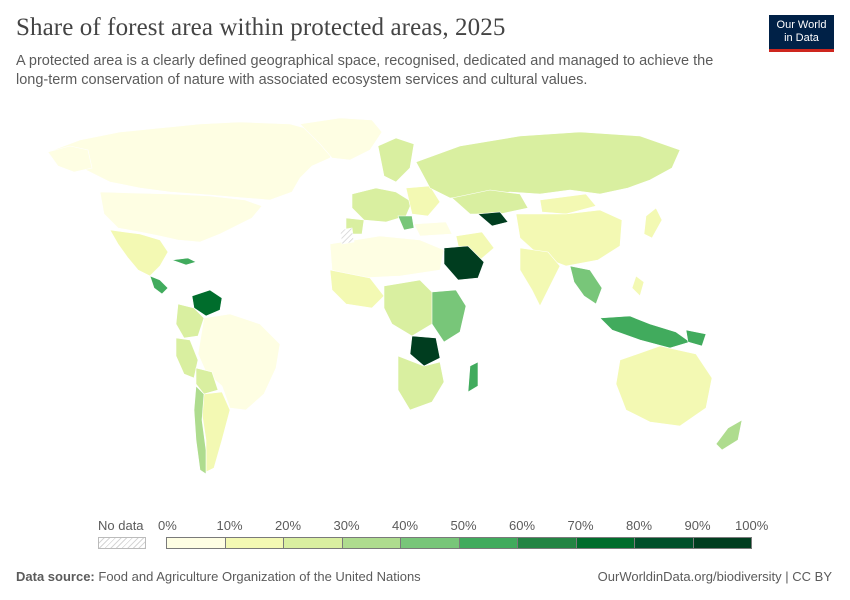 Image resolution: width=850 pixels, height=600 pixels. What do you see at coordinates (653, 223) in the screenshot?
I see `country-japan` at bounding box center [653, 223].